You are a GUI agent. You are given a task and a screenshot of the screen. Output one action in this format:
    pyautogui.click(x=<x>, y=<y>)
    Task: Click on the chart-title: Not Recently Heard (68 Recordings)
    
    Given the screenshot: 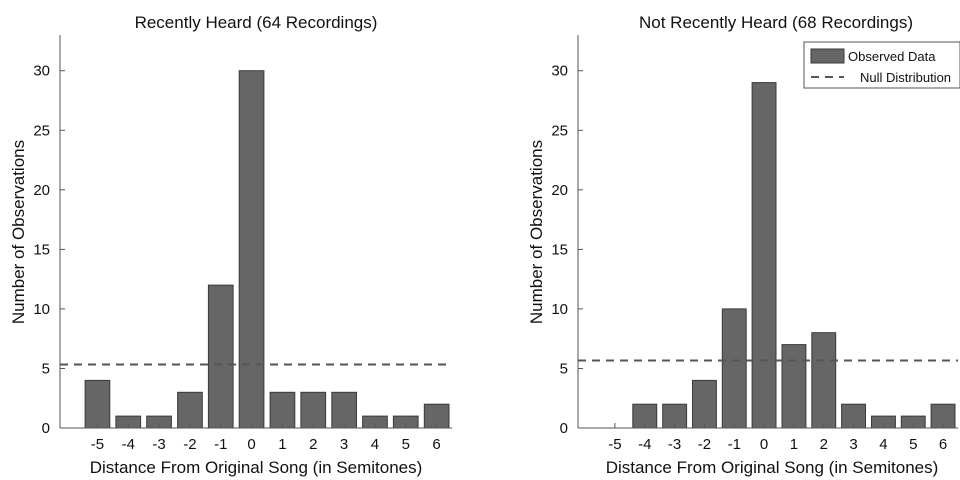 What is the action you would take?
    pyautogui.click(x=776, y=22)
    